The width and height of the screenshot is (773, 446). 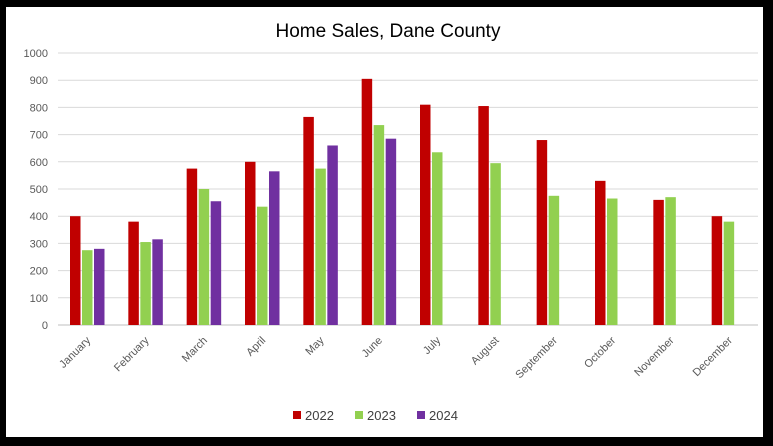 I want to click on x-tick-label: November, so click(x=654, y=356).